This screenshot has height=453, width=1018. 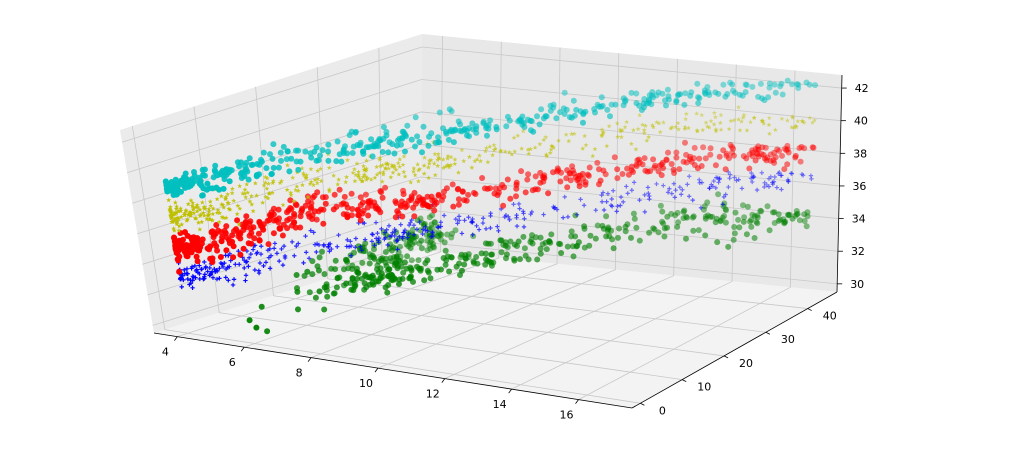 What do you see at coordinates (746, 363) in the screenshot?
I see `y-tick-label: 20` at bounding box center [746, 363].